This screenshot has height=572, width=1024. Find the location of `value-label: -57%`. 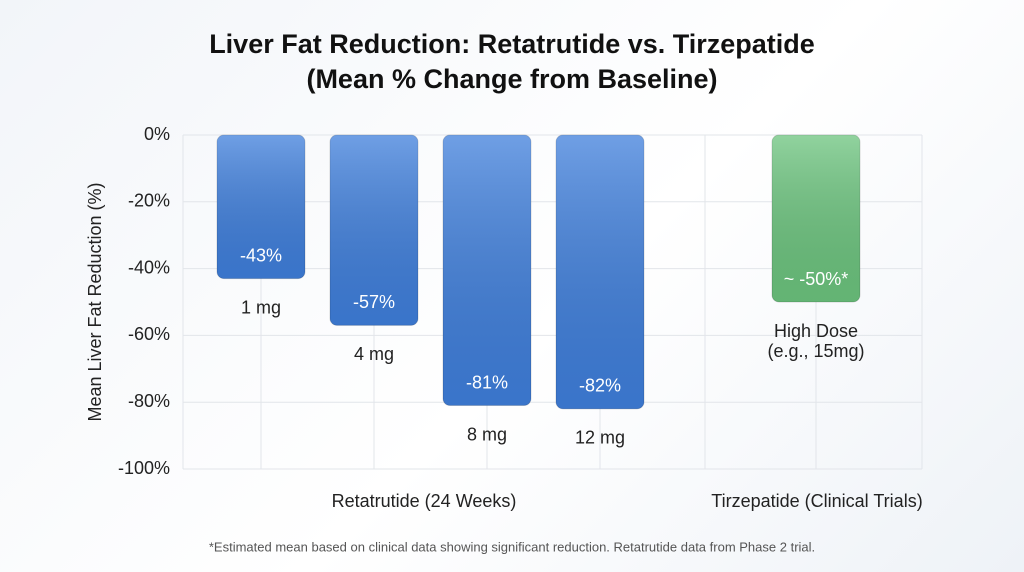

value-label: -57% is located at coordinates (374, 302).